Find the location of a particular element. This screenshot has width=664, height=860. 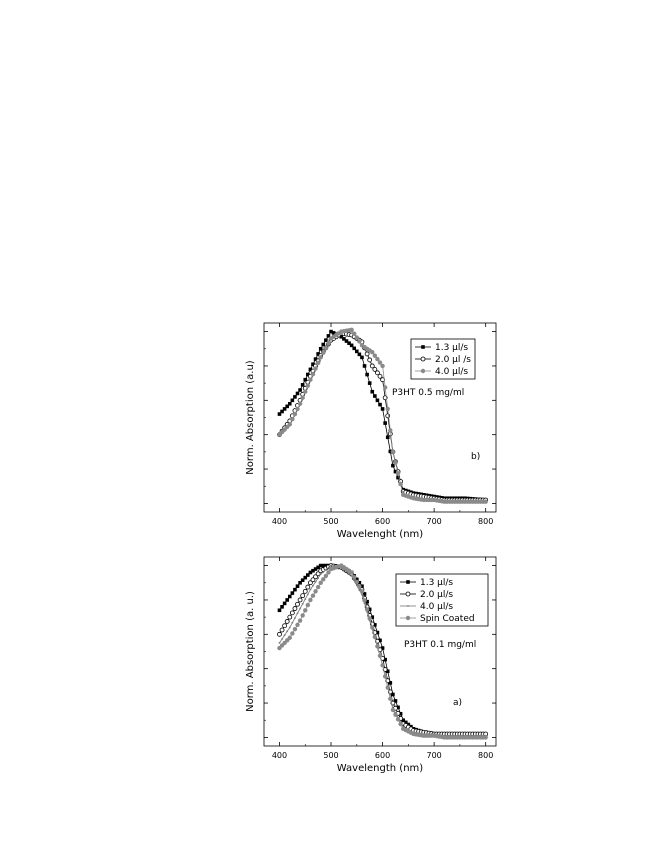

x-tick-label: 400 is located at coordinates (279, 755).